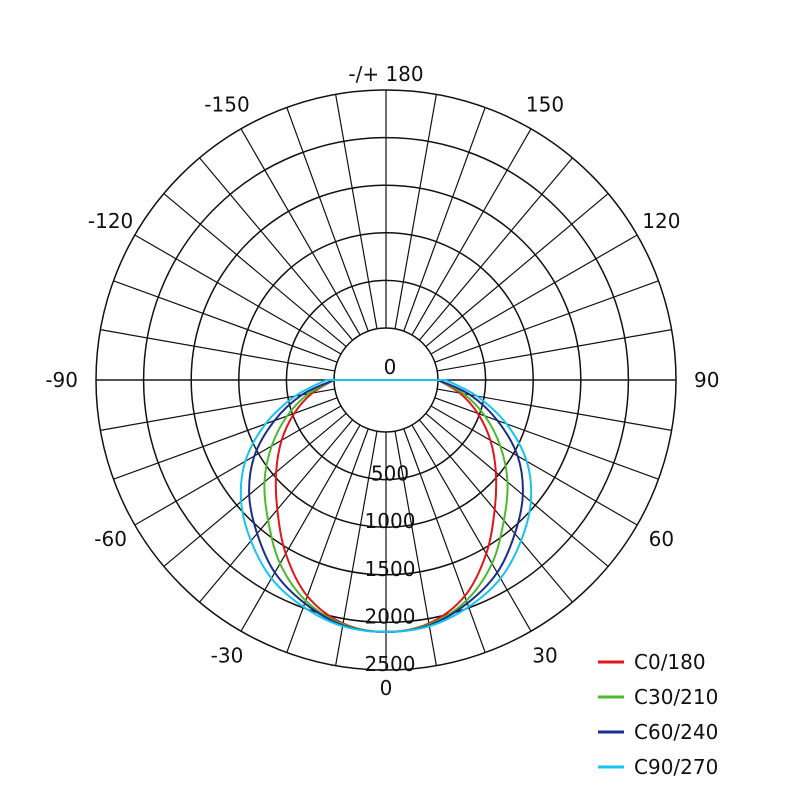 The width and height of the screenshot is (800, 800). What do you see at coordinates (110, 221) in the screenshot?
I see `angle-label--120: -120` at bounding box center [110, 221].